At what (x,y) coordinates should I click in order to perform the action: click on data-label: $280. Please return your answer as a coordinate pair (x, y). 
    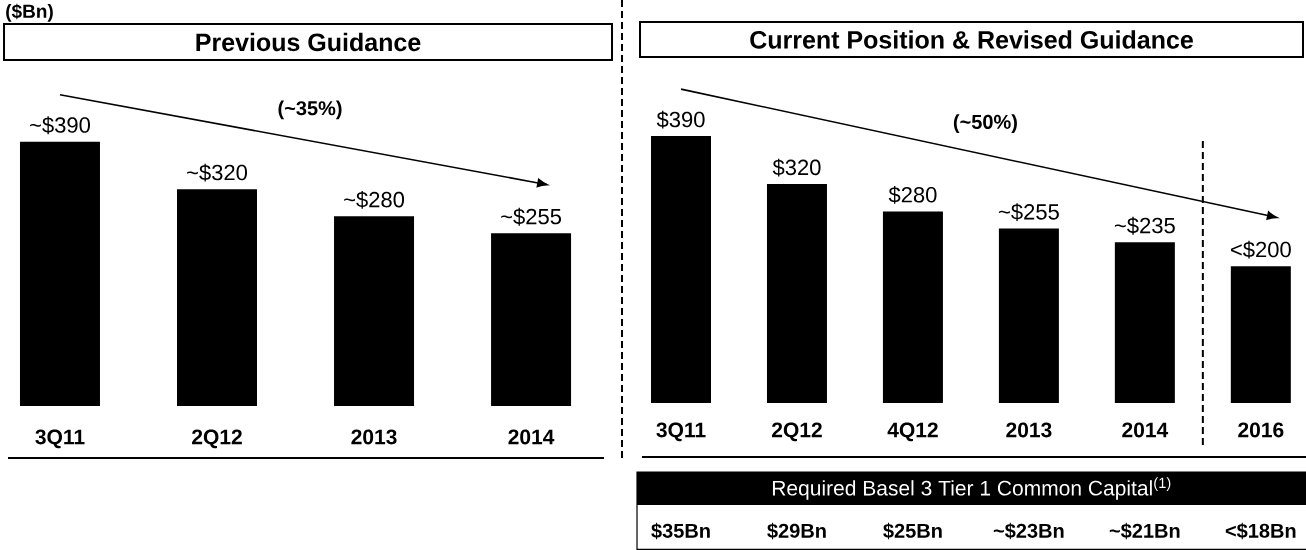
    Looking at the image, I should click on (912, 195).